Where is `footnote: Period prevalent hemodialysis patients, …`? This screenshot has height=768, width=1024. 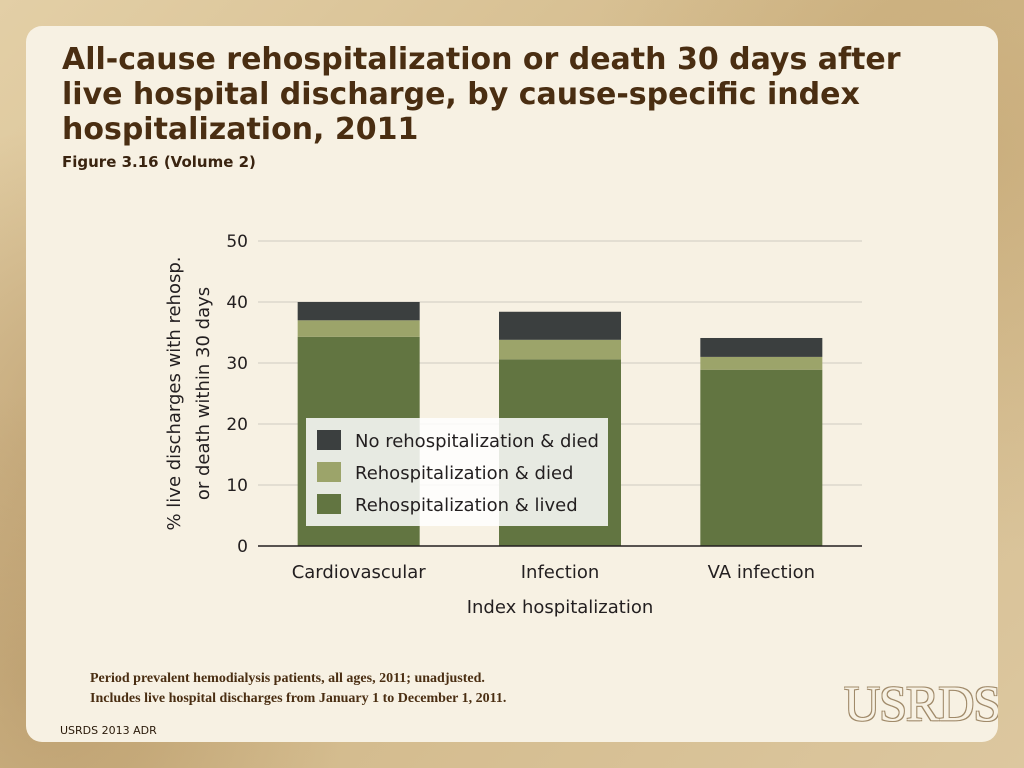
footnote: Period prevalent hemodialysis patients, … is located at coordinates (298, 689).